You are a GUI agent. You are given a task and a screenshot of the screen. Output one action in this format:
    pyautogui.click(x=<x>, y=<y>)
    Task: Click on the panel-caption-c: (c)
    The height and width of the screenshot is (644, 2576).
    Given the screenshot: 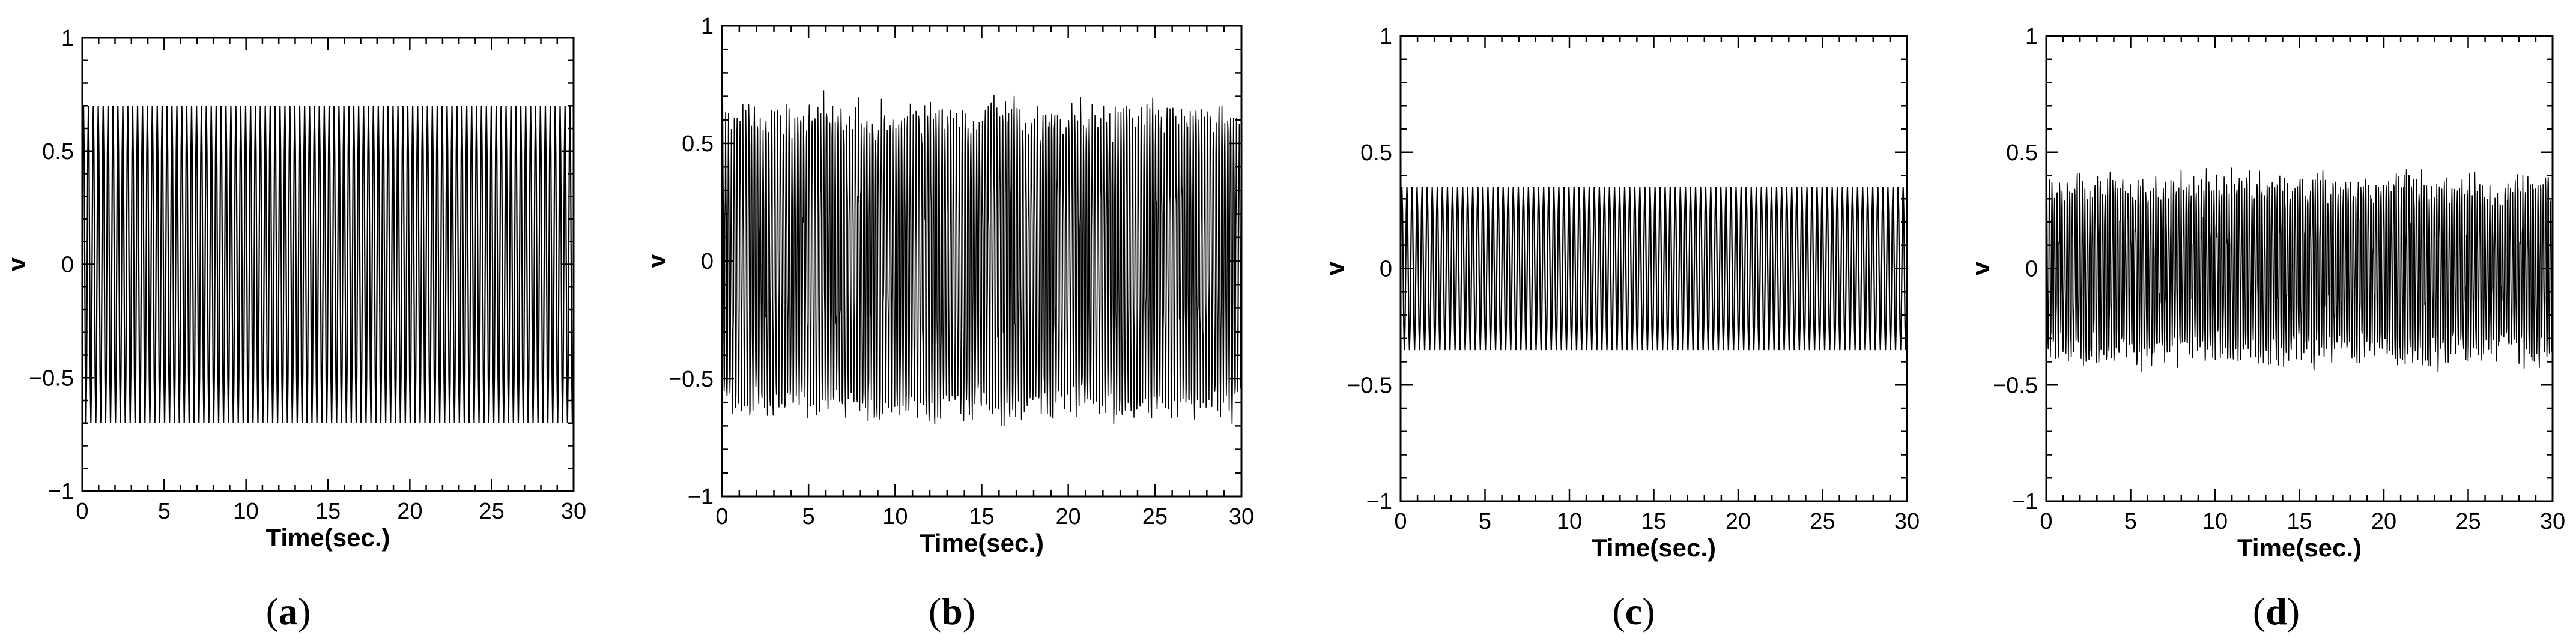 What is the action you would take?
    pyautogui.click(x=1633, y=611)
    